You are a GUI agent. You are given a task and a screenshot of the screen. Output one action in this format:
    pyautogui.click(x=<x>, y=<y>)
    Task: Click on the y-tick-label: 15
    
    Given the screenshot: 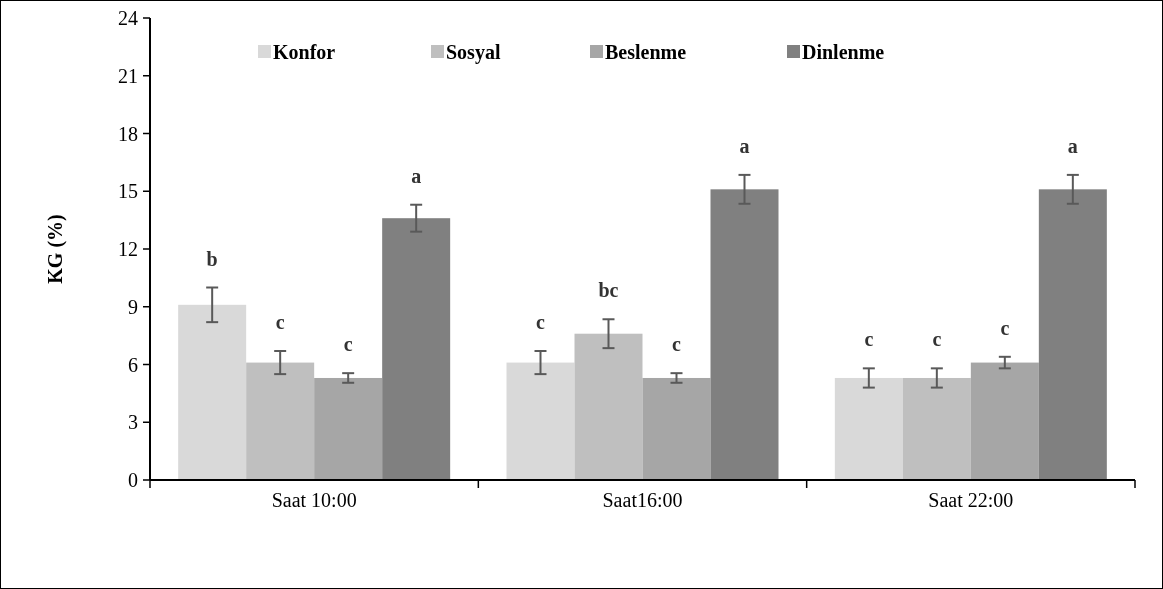 What is the action you would take?
    pyautogui.click(x=128, y=191)
    